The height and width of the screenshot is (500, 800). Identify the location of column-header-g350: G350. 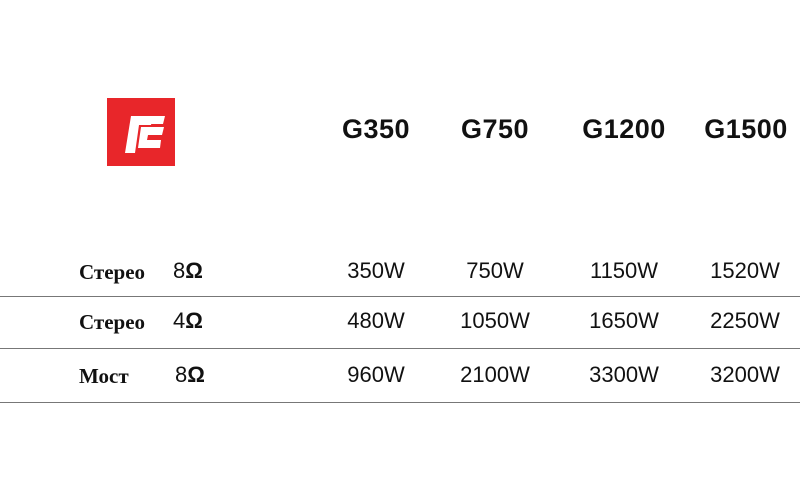
(376, 129).